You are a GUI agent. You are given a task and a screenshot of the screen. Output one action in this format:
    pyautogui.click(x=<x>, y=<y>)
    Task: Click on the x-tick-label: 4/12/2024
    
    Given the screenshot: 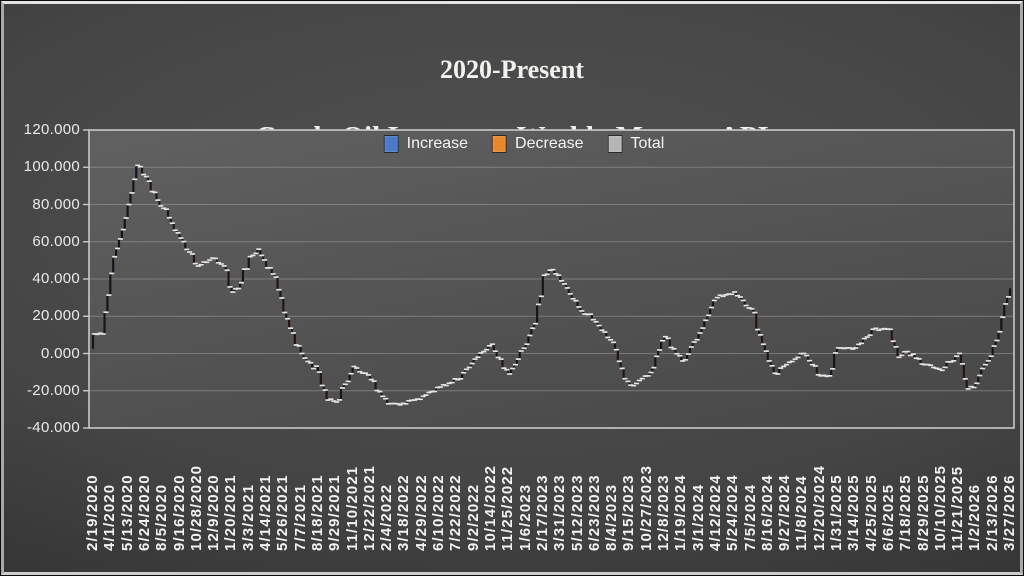 What is the action you would take?
    pyautogui.click(x=715, y=512)
    